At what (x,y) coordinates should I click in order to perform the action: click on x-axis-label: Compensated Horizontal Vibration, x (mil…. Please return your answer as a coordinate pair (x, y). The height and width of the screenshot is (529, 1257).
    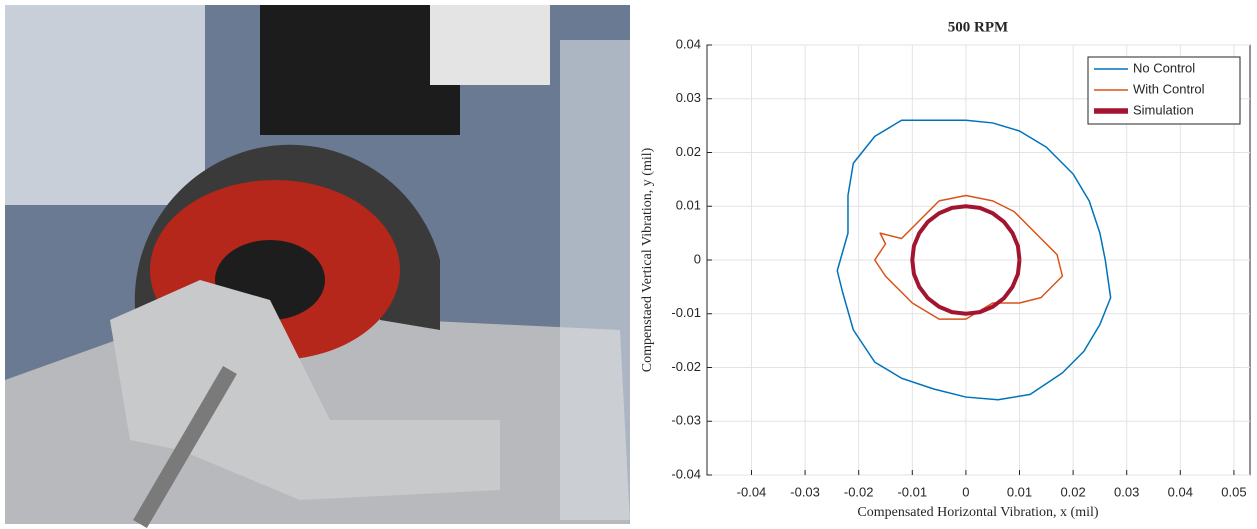
    Looking at the image, I should click on (977, 512).